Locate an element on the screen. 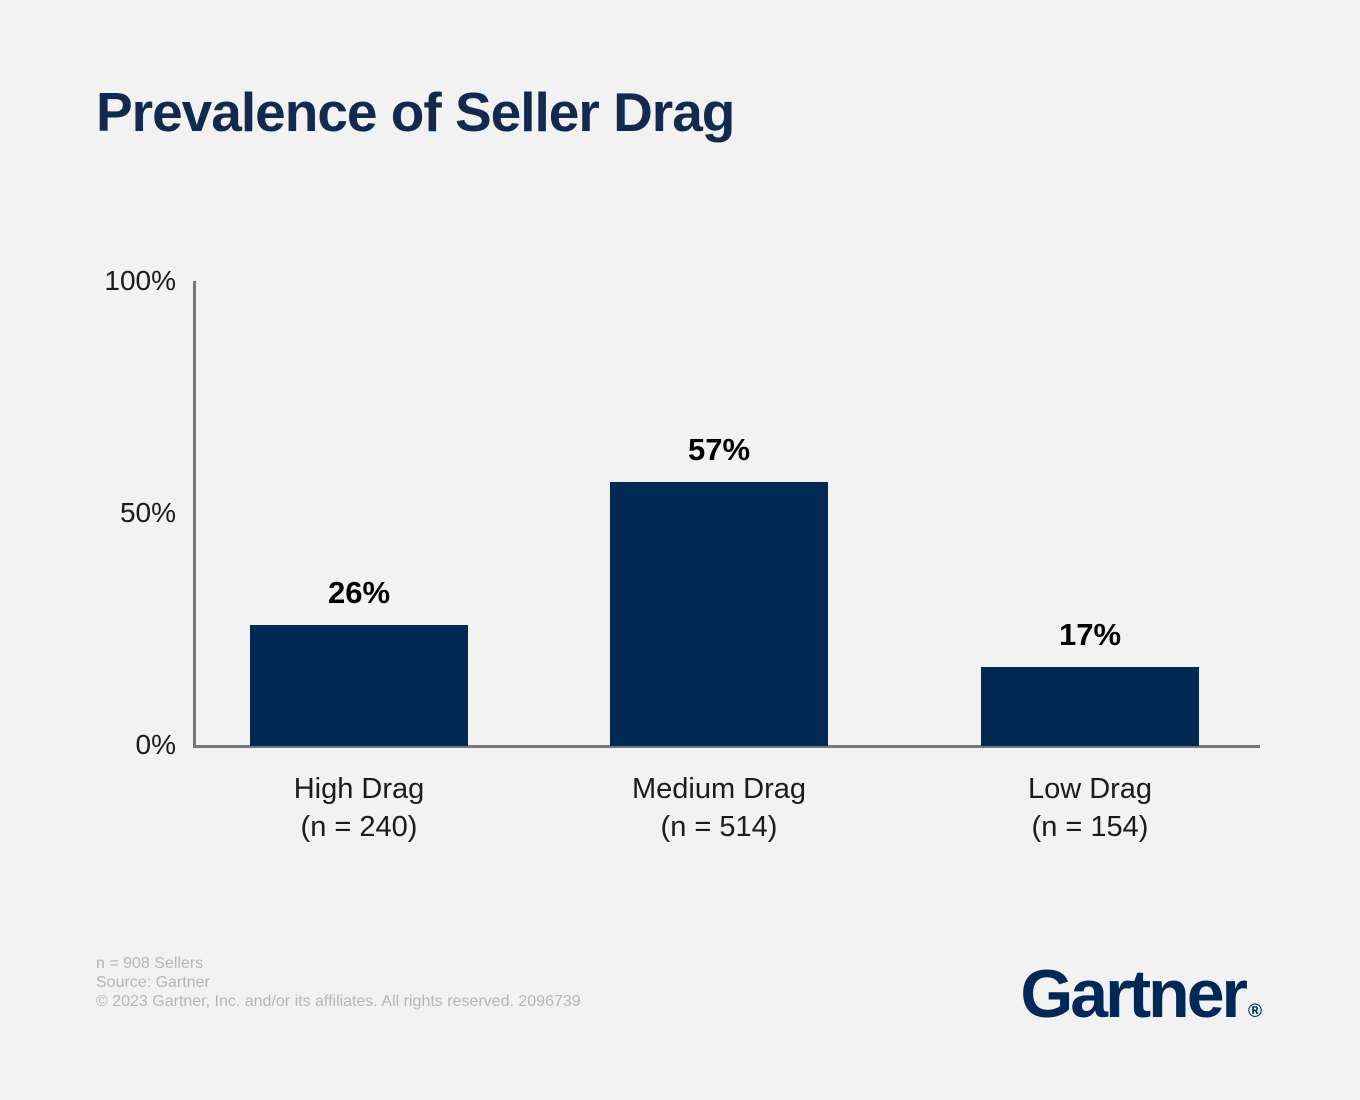 This screenshot has width=1360, height=1100. footnote-source: Source: Gartner is located at coordinates (153, 982).